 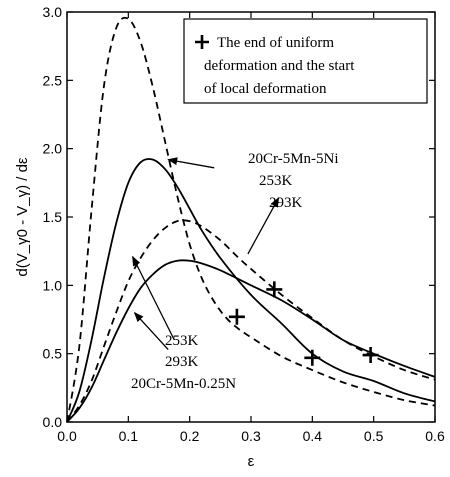 What do you see at coordinates (202, 42) in the screenshot?
I see `legend-marker-icon` at bounding box center [202, 42].